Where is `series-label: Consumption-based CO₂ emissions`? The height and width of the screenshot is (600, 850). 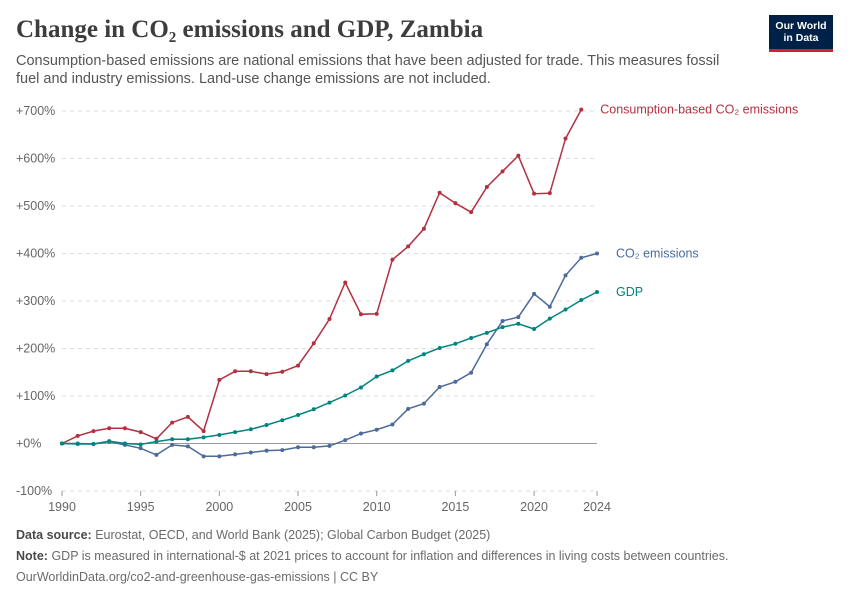 series-label: Consumption-based CO₂ emissions is located at coordinates (699, 110).